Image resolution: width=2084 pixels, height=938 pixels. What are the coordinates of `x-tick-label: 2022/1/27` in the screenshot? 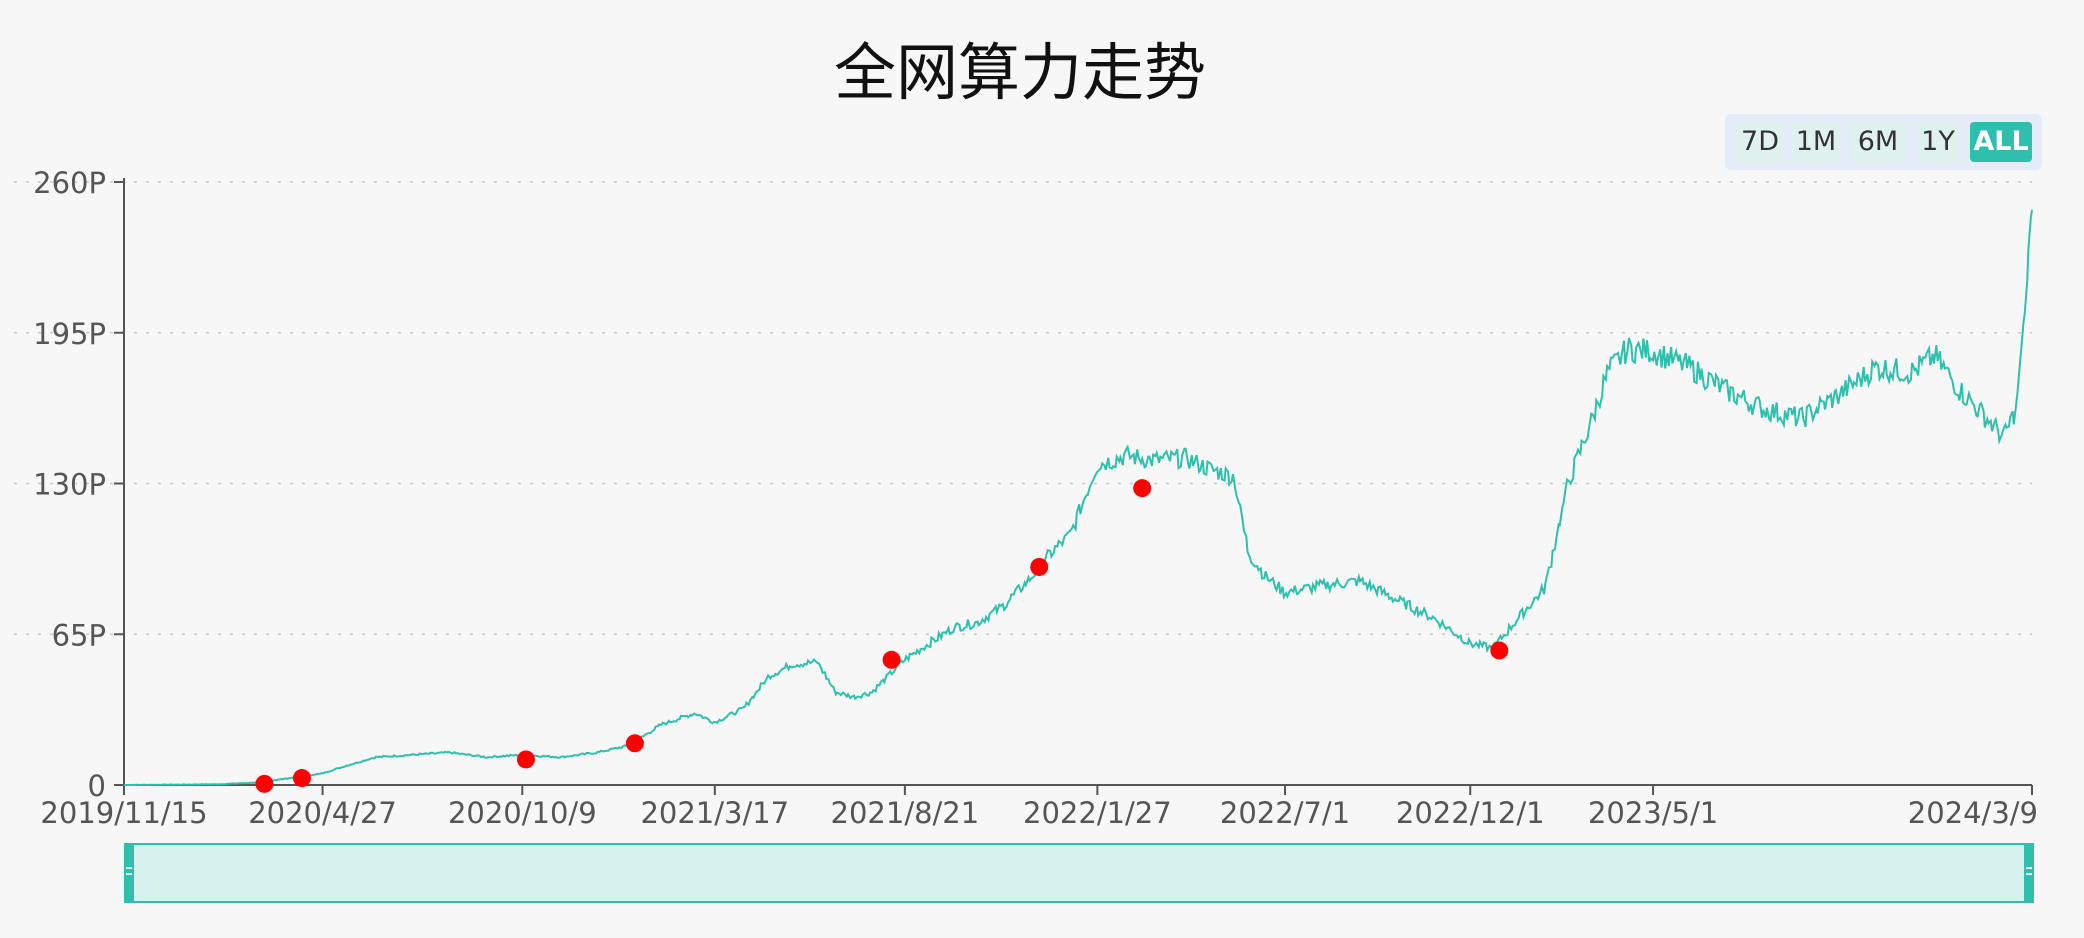 It's located at (1097, 813).